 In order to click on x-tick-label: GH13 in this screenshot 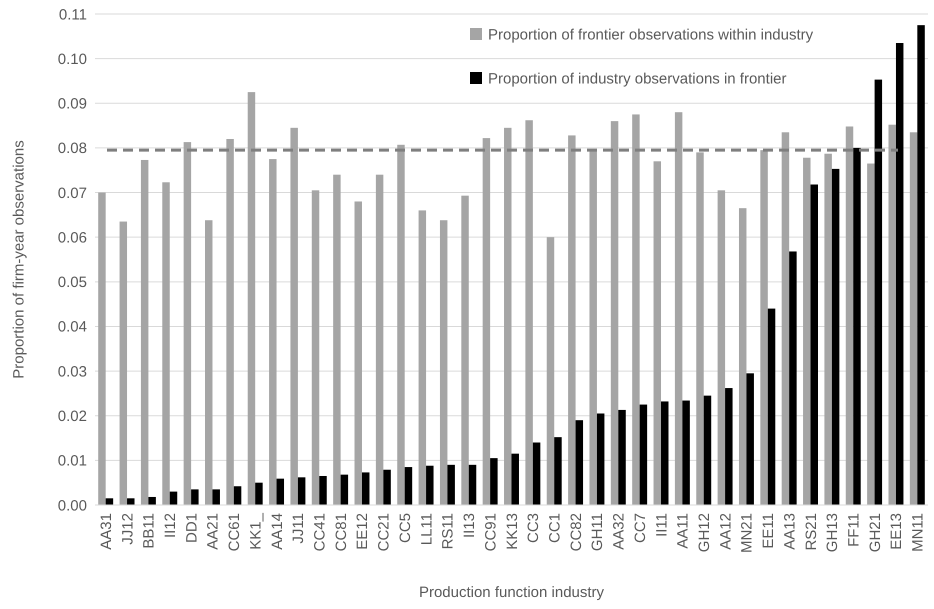, I will do `click(833, 532)`.